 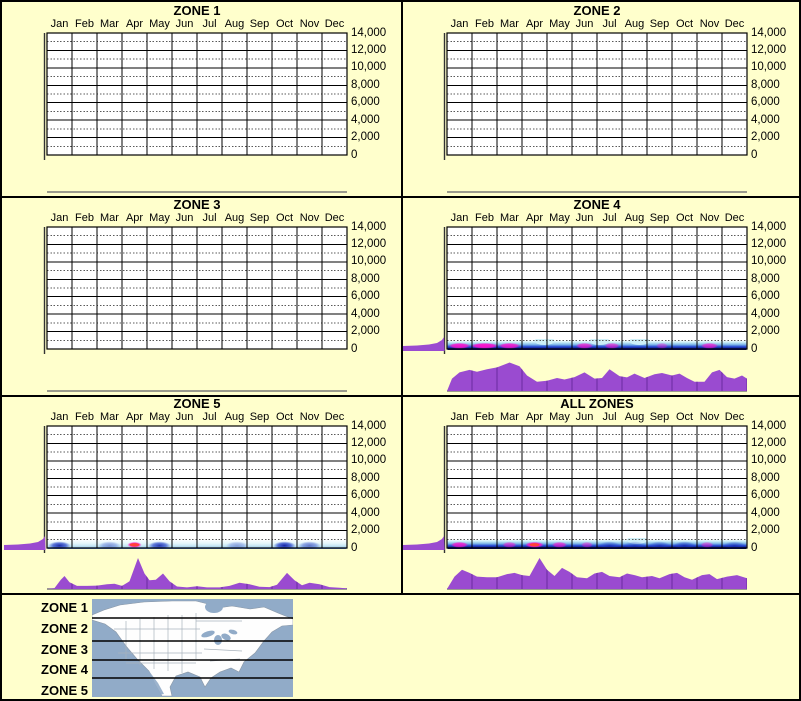 What do you see at coordinates (64, 670) in the screenshot?
I see `legend-label-zone-4: ZONE 4` at bounding box center [64, 670].